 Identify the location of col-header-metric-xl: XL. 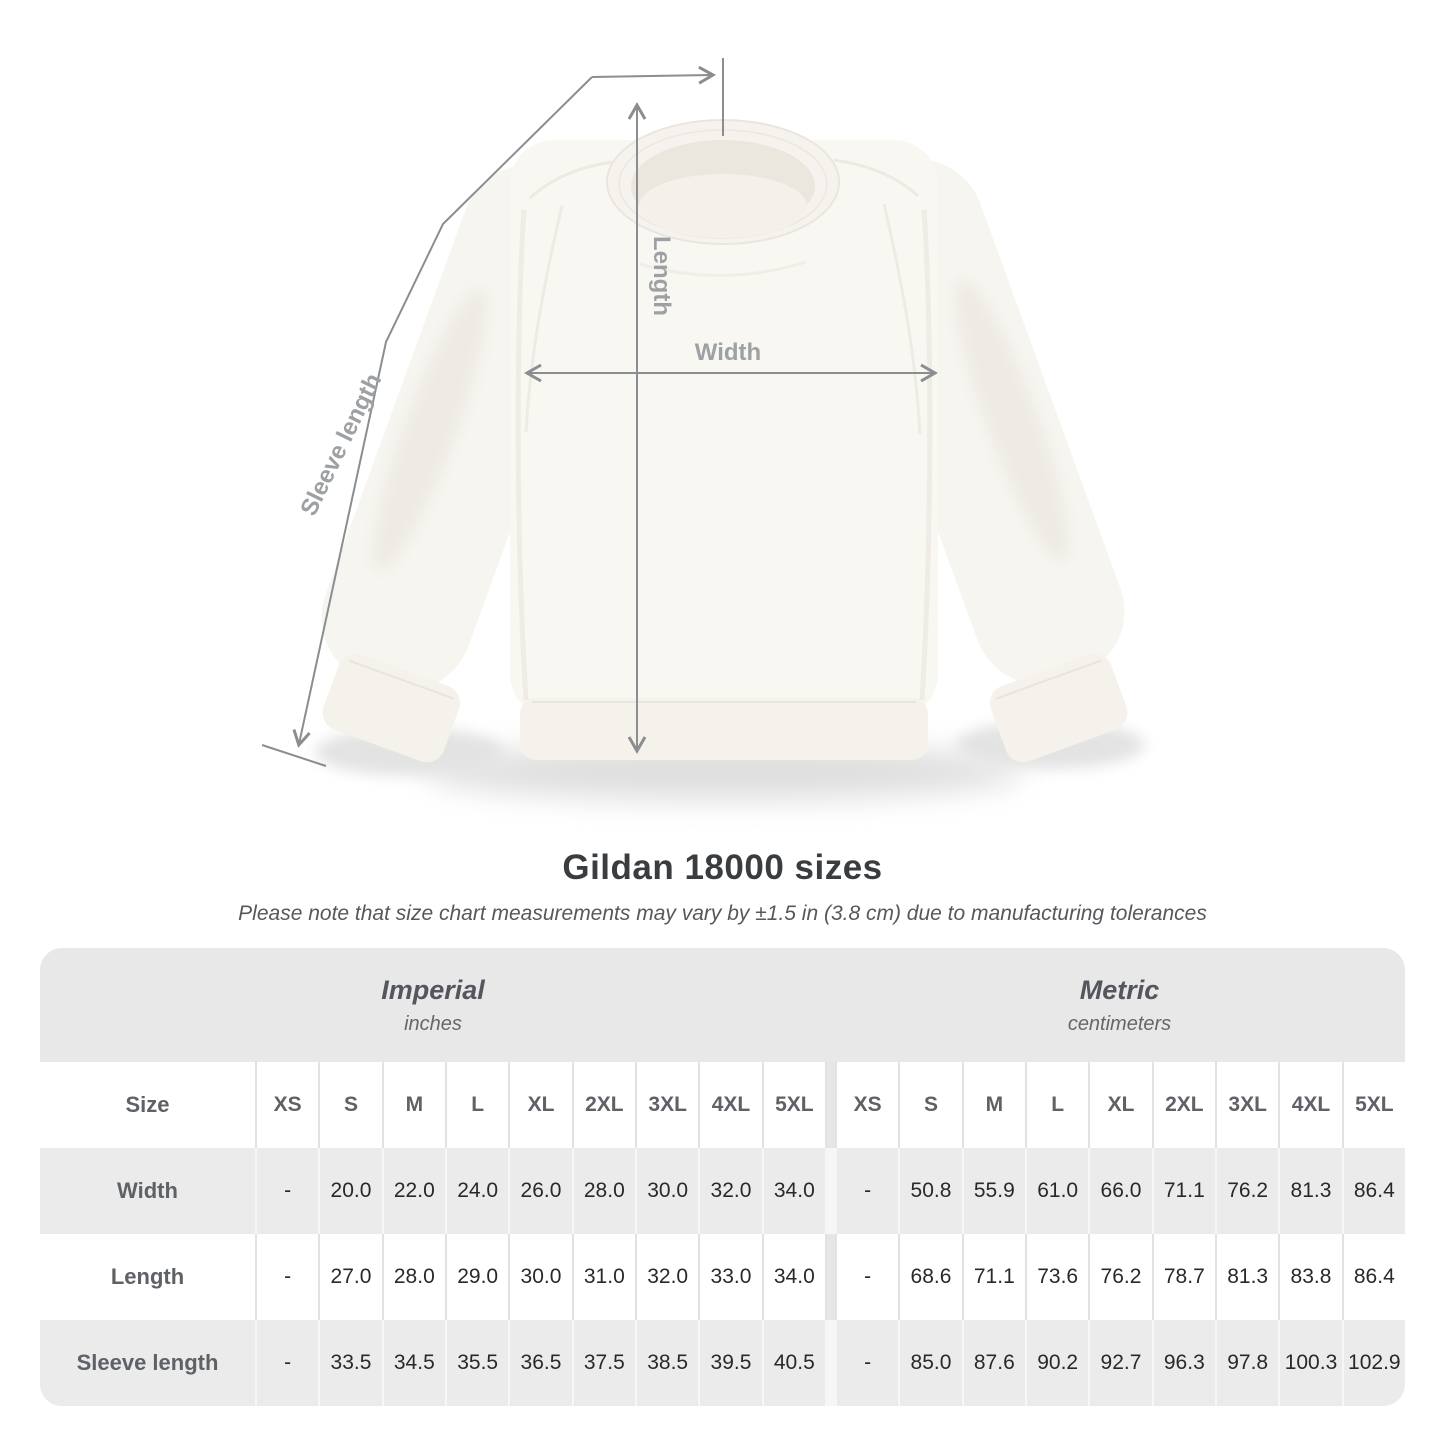
(1121, 1105).